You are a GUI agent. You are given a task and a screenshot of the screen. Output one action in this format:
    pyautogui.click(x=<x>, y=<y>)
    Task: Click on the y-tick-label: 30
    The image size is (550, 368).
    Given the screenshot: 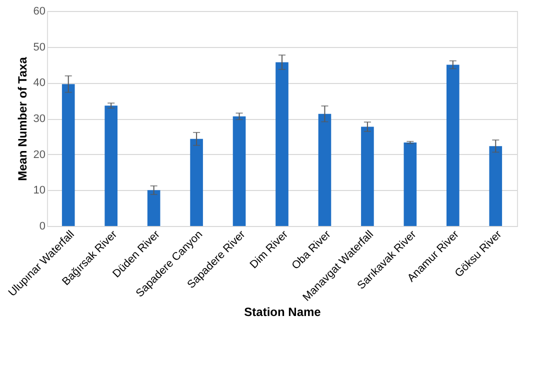 What is the action you would take?
    pyautogui.click(x=39, y=119)
    